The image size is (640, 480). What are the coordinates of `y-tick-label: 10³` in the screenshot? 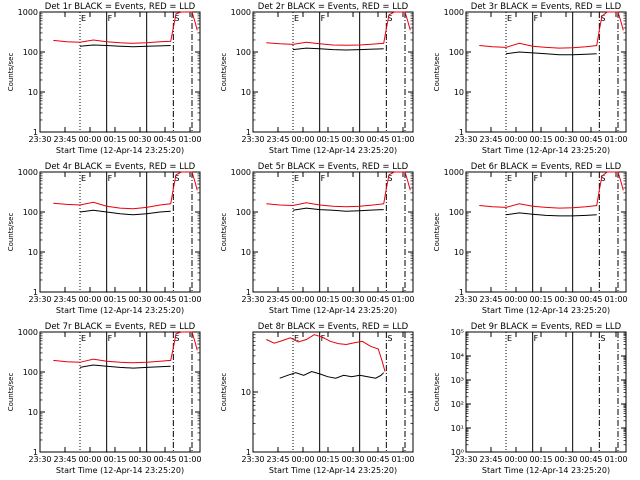 It's located at (457, 380).